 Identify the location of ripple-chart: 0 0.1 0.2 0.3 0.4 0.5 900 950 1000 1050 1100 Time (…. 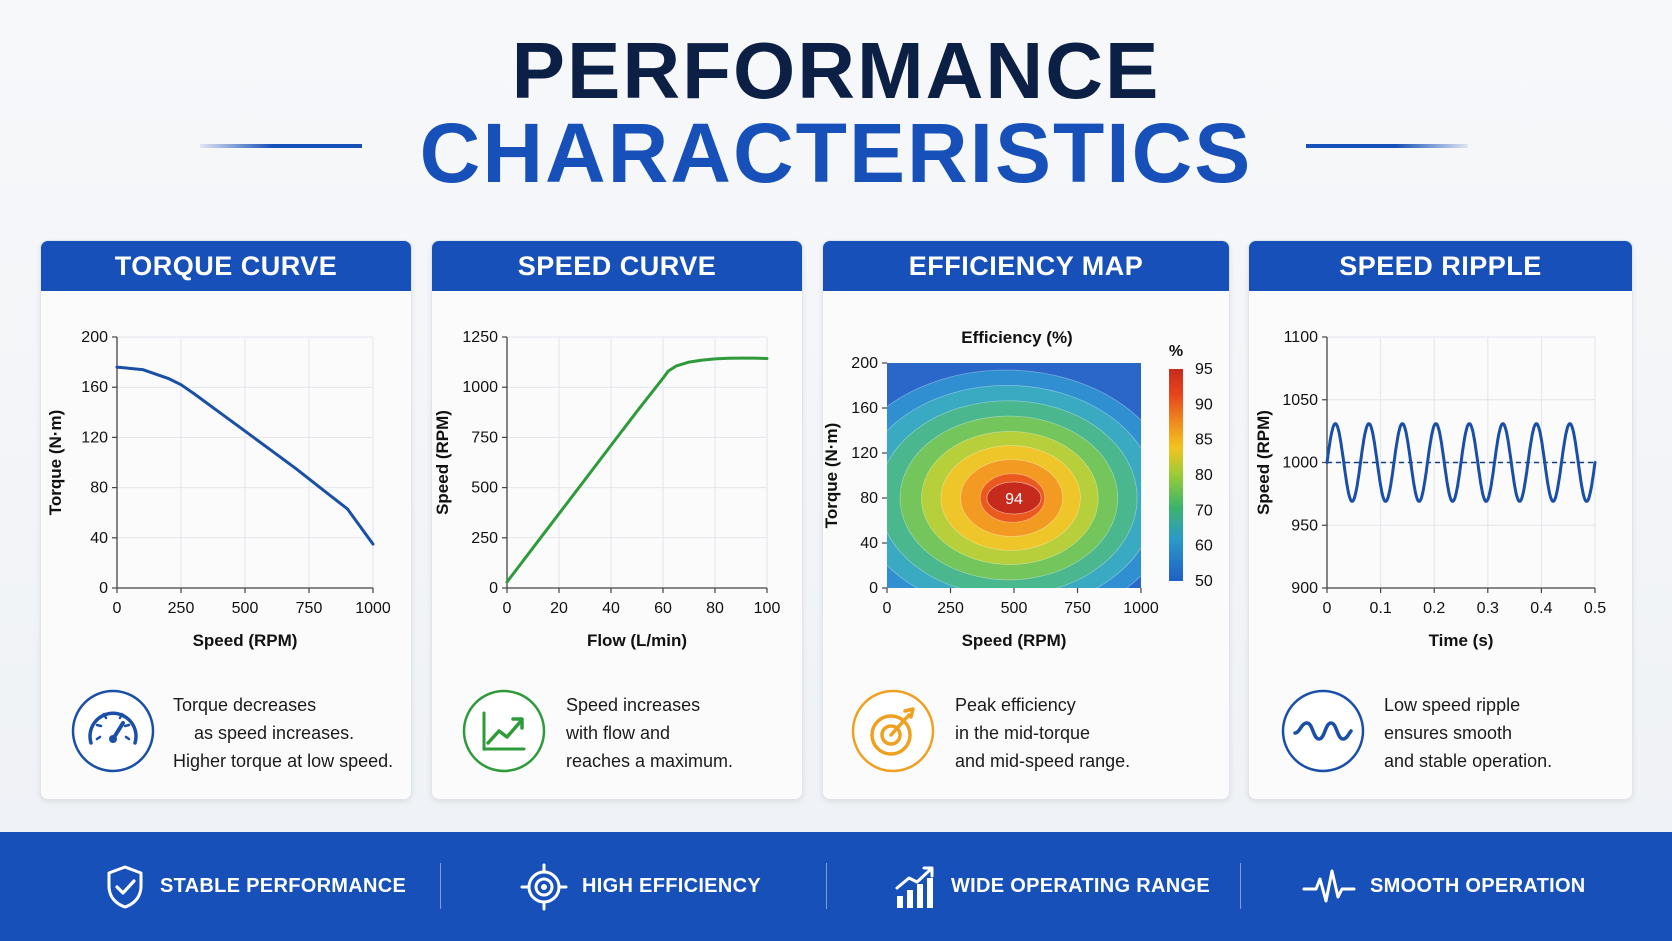
(1430, 489).